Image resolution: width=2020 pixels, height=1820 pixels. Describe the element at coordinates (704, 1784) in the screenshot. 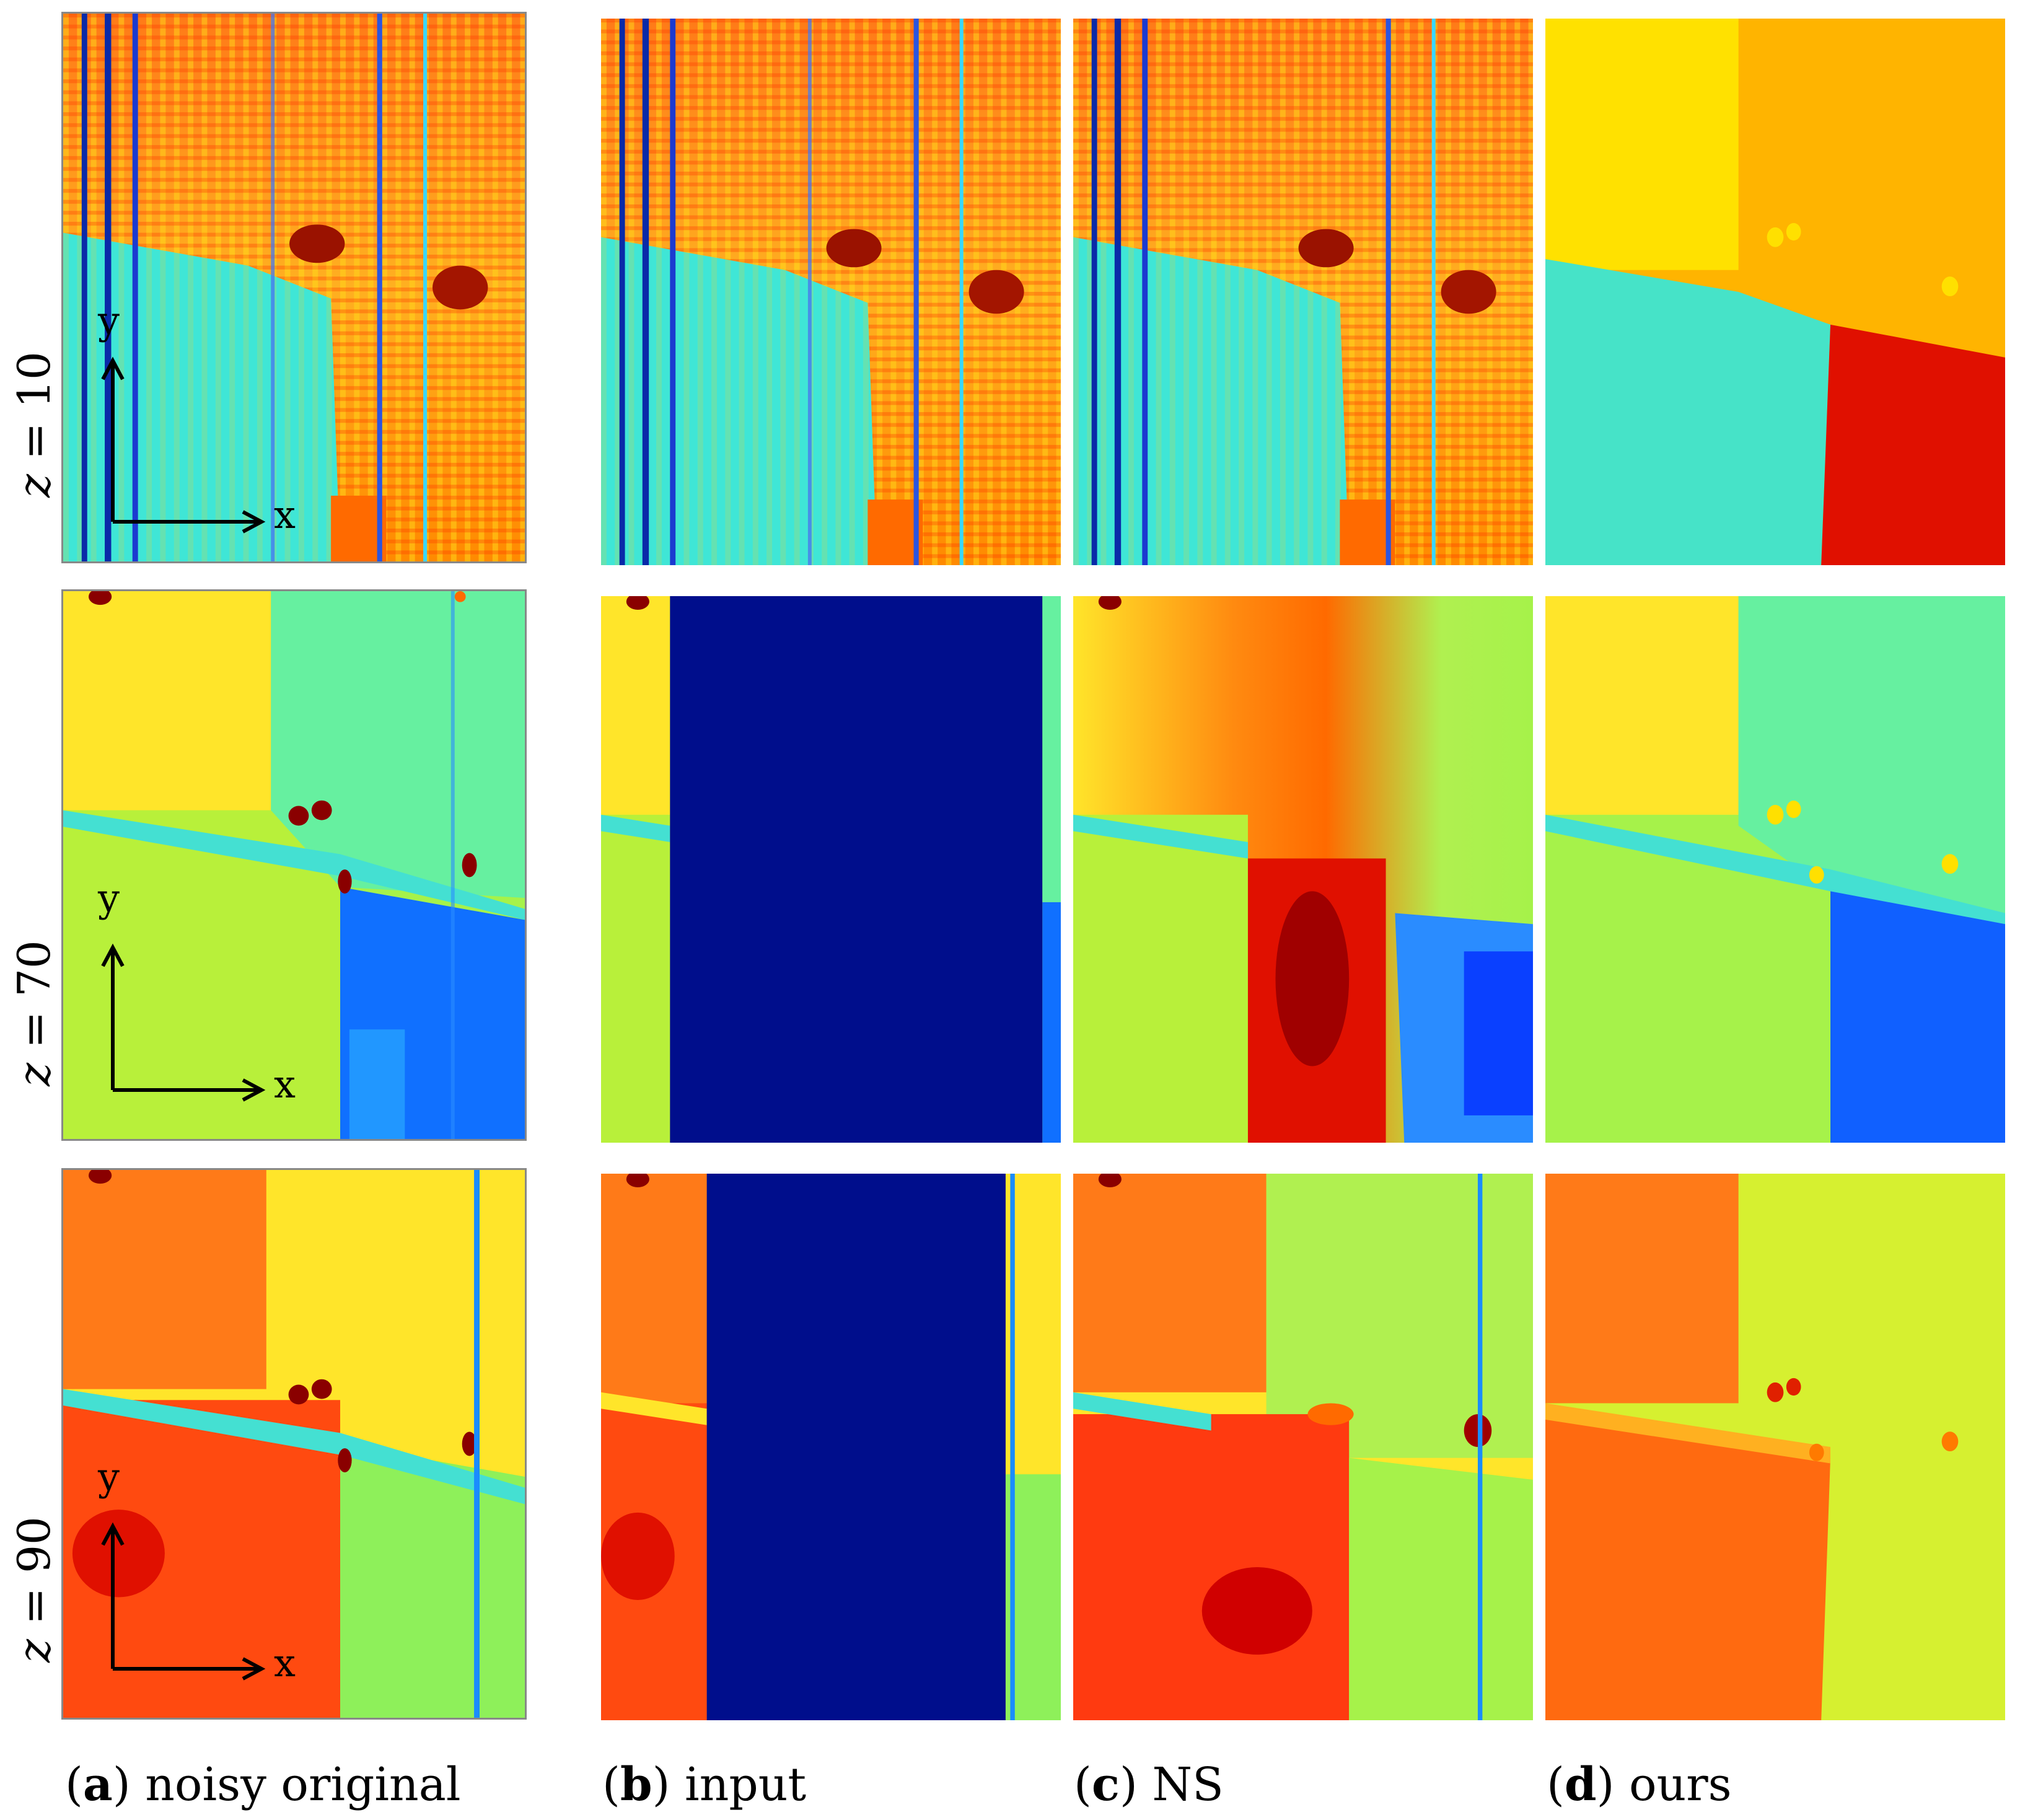

I see `caption-b: (b) input` at that location.